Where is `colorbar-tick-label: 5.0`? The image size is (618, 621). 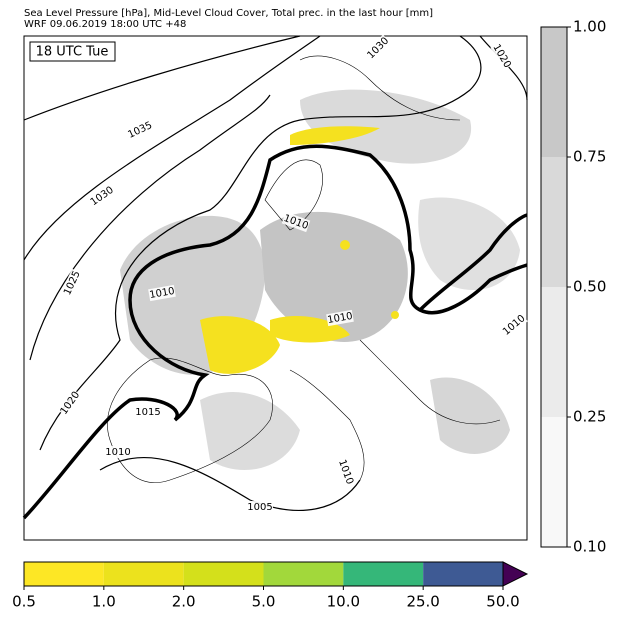
colorbar-tick-label: 5.0 is located at coordinates (264, 602).